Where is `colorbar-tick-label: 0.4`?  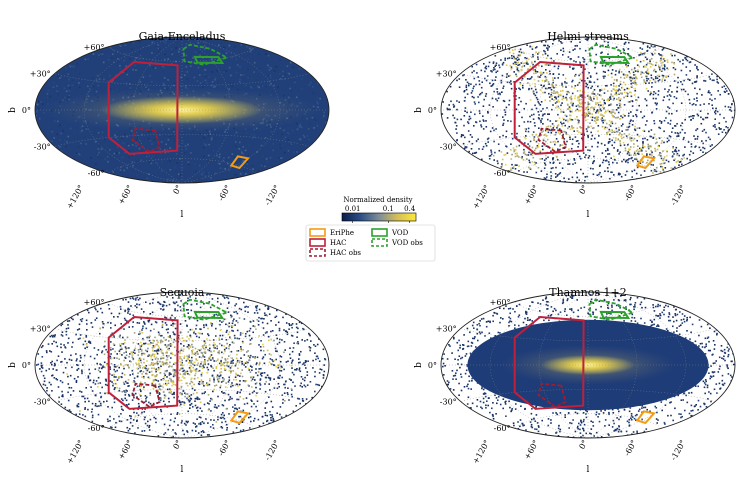 colorbar-tick-label: 0.4 is located at coordinates (410, 209).